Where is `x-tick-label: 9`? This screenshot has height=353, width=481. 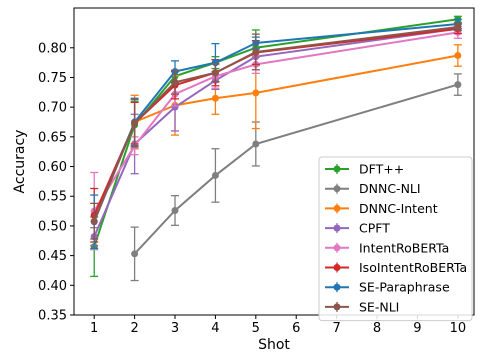
x-tick-label: 9 is located at coordinates (417, 328).